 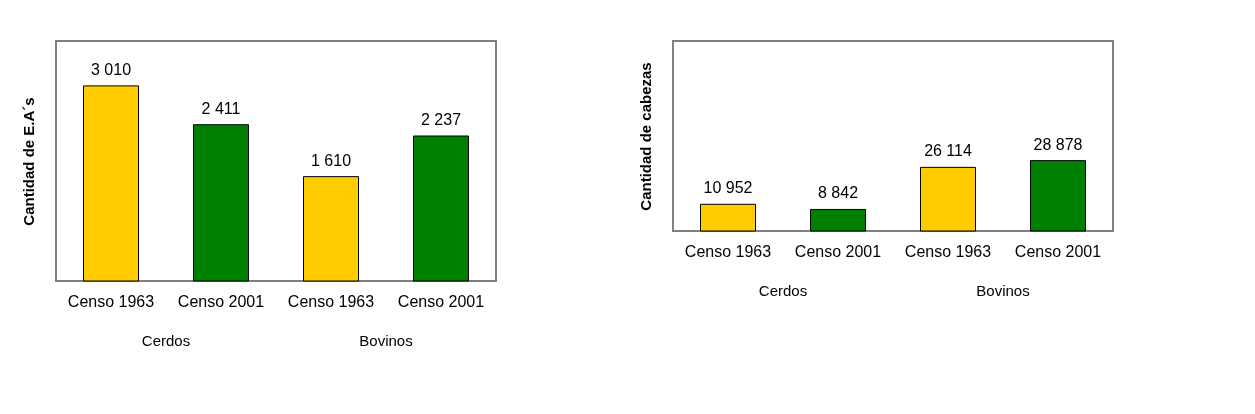 What do you see at coordinates (221, 108) in the screenshot?
I see `data-label: 2 411` at bounding box center [221, 108].